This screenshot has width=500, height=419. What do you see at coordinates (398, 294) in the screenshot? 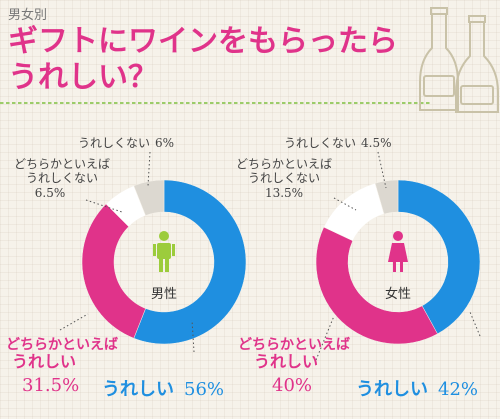
I see `donut-center-label-female: 女性` at bounding box center [398, 294].